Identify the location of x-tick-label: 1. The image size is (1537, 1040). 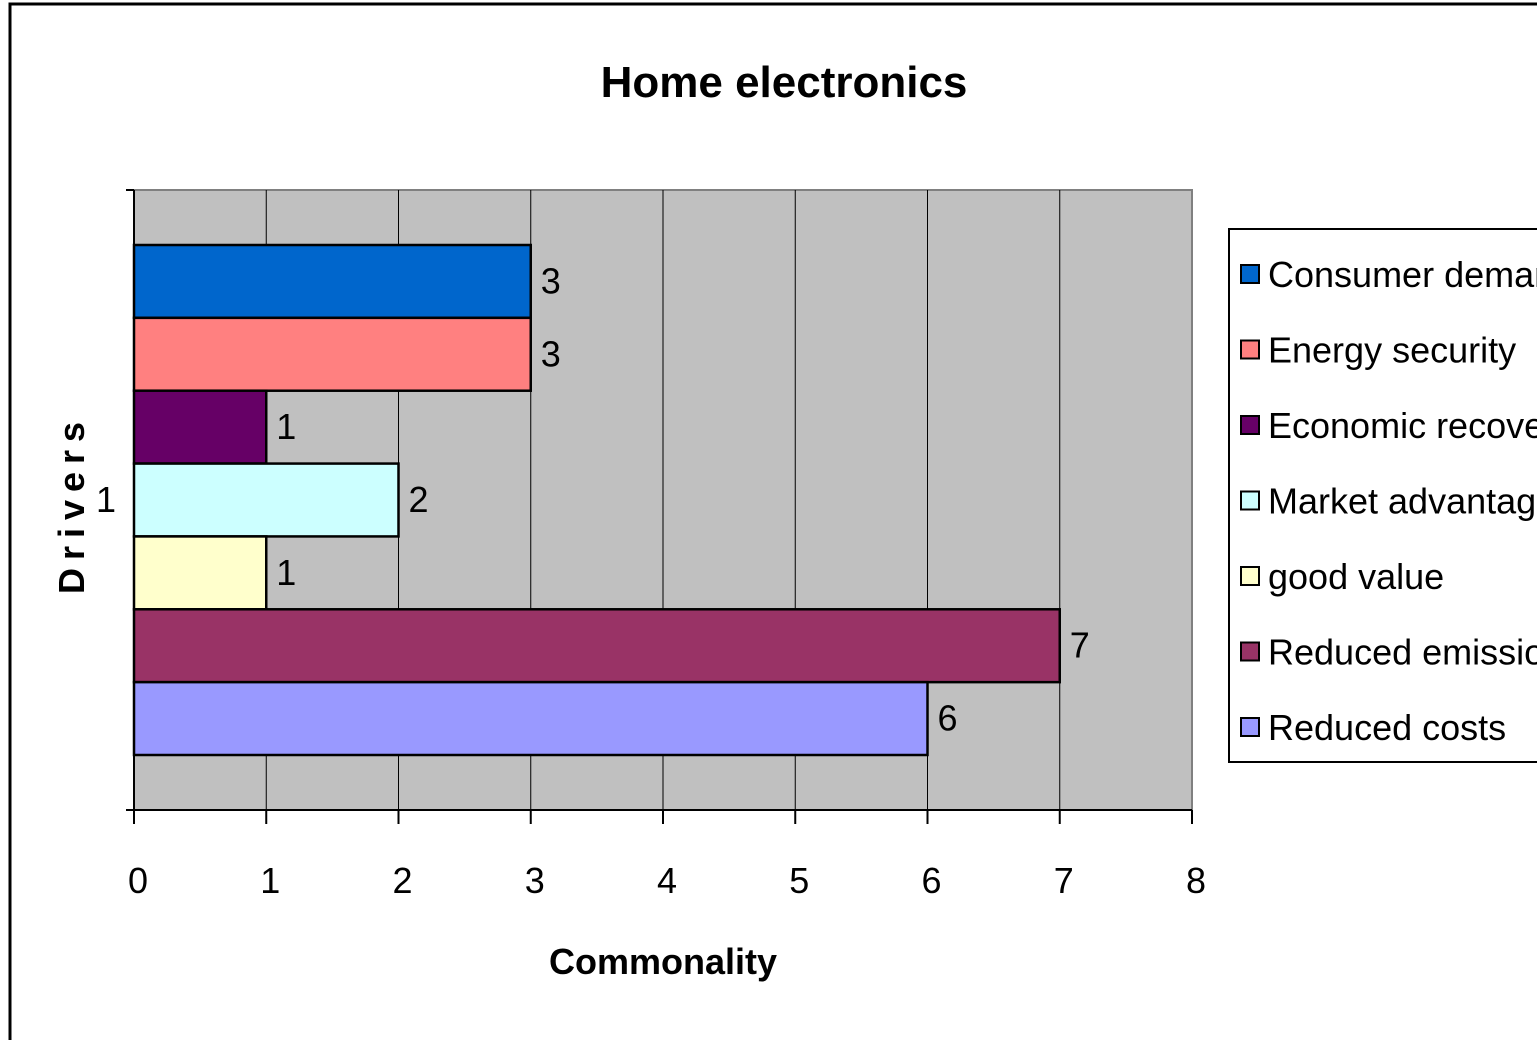
(270, 880).